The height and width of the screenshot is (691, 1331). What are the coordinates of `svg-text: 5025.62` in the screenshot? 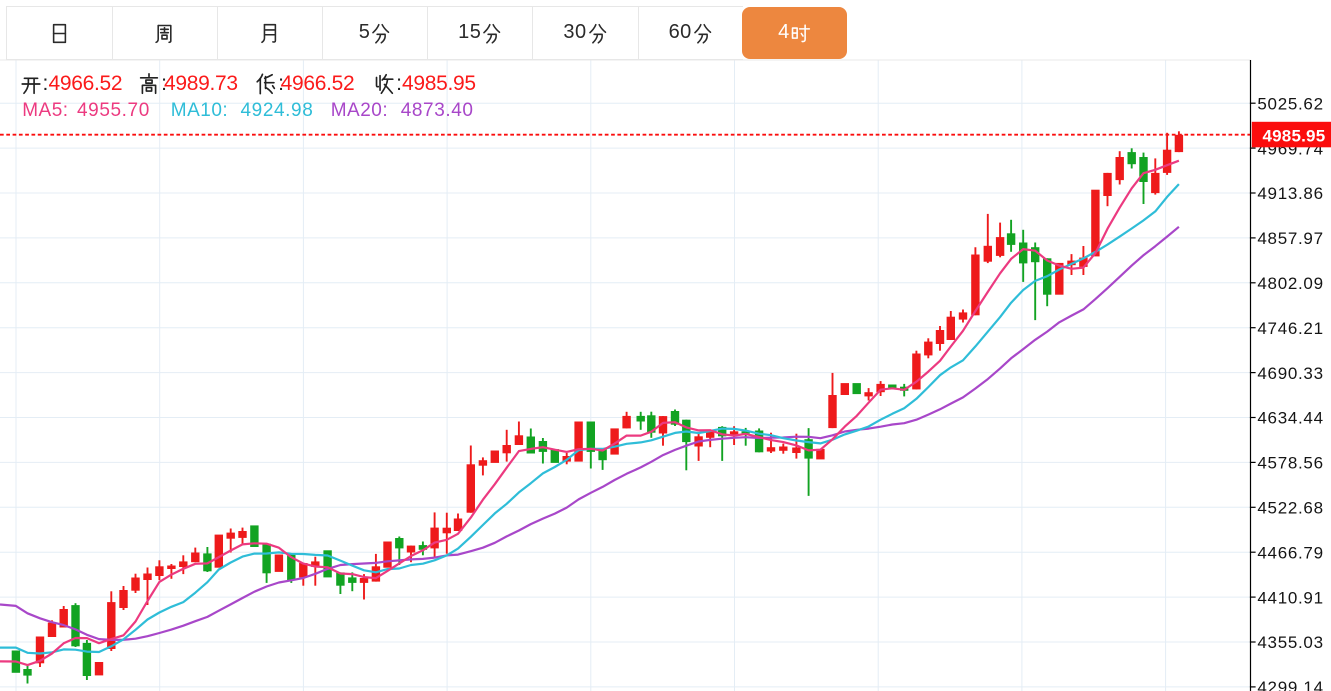 It's located at (1290, 103).